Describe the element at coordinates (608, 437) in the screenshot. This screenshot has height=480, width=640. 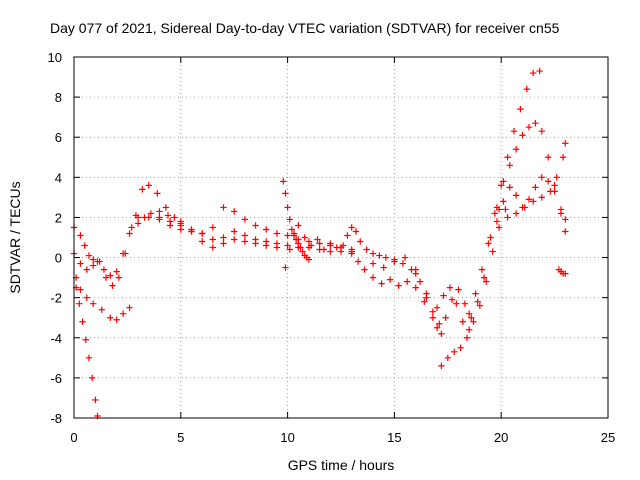
I see `x-tick-label: 25` at that location.